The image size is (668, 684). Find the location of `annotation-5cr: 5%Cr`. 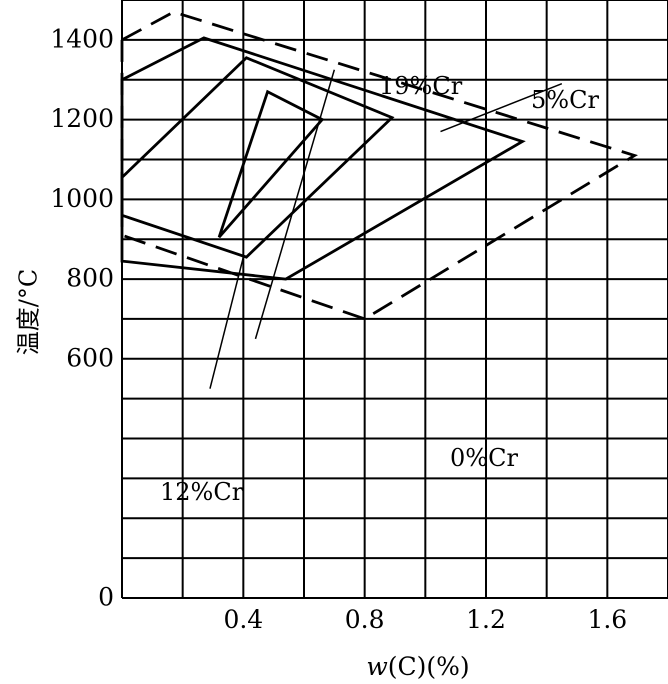

annotation-5cr: 5%Cr is located at coordinates (565, 100).